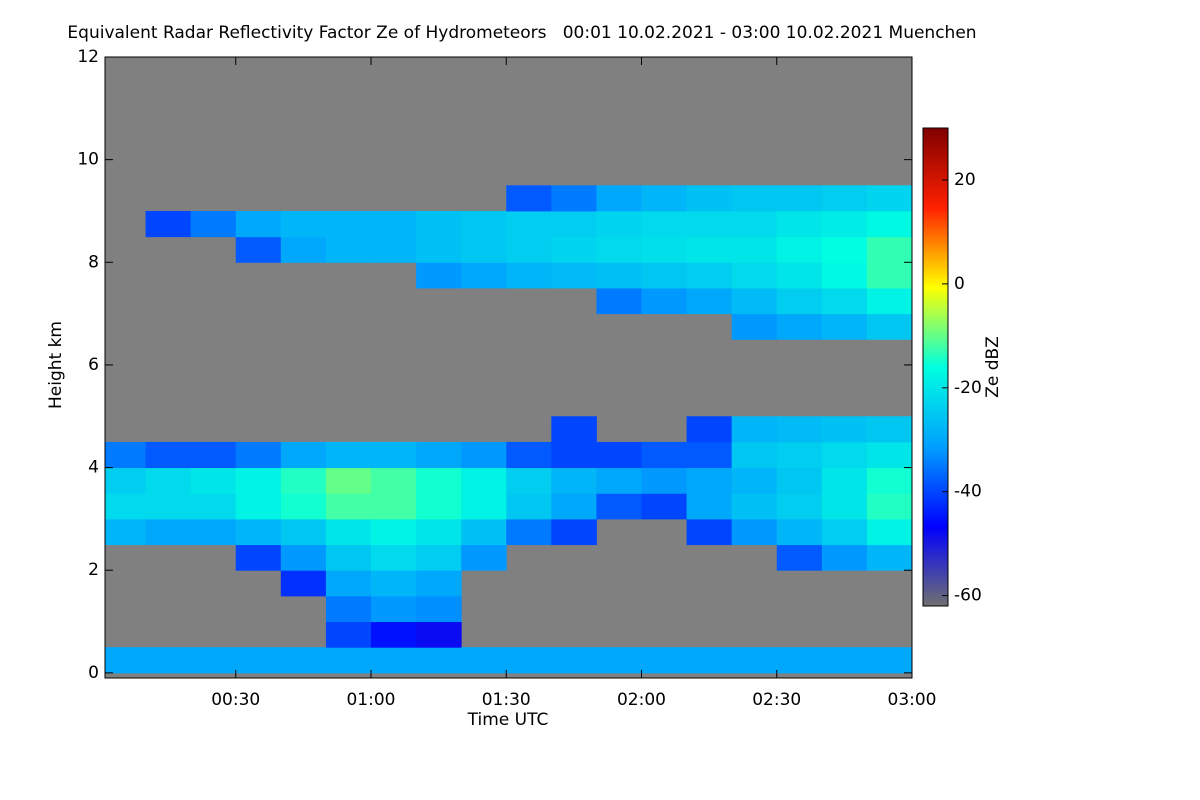 This screenshot has height=800, width=1200. What do you see at coordinates (93, 570) in the screenshot?
I see `y-tick-label: 2` at bounding box center [93, 570].